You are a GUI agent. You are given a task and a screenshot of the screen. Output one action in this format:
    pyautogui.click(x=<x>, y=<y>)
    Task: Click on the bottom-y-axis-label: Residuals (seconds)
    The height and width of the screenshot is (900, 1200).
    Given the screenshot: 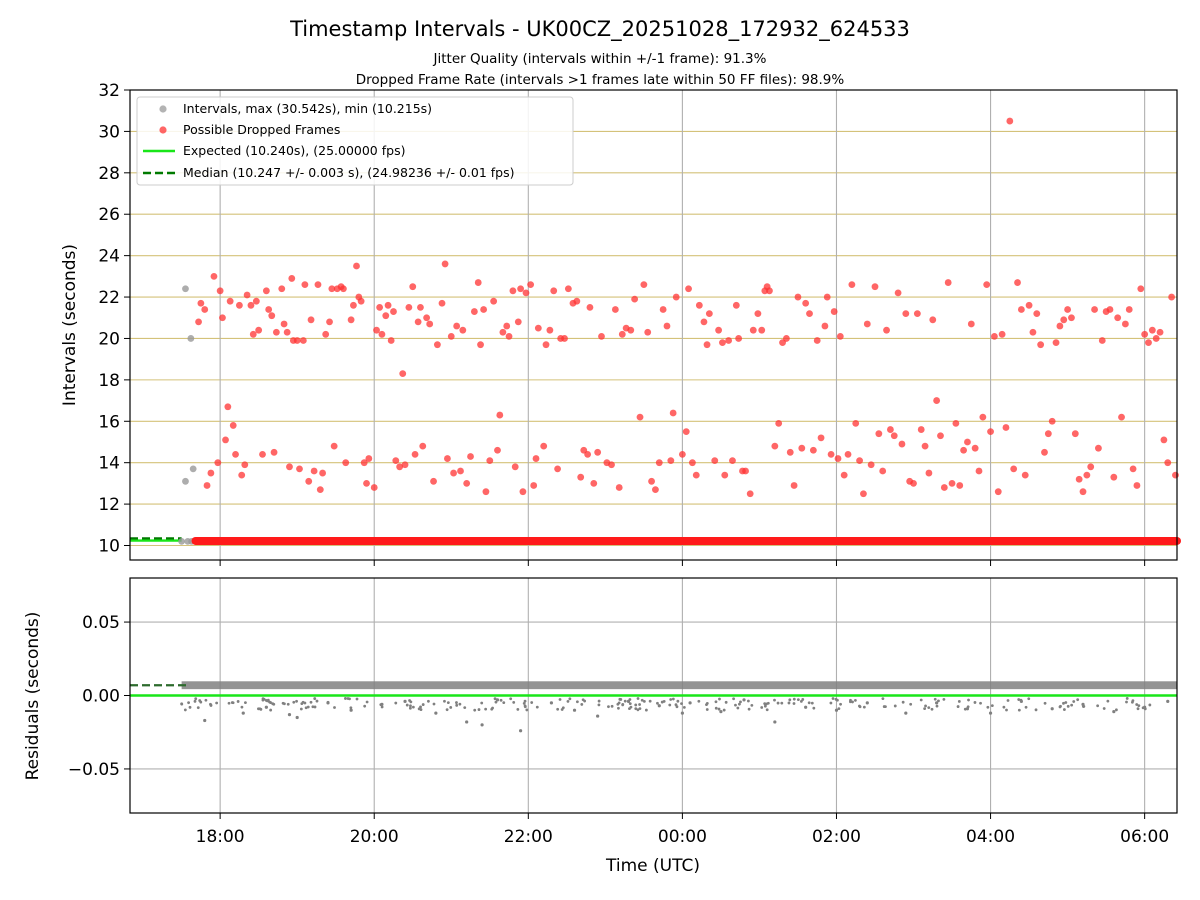 What is the action you would take?
    pyautogui.click(x=33, y=696)
    